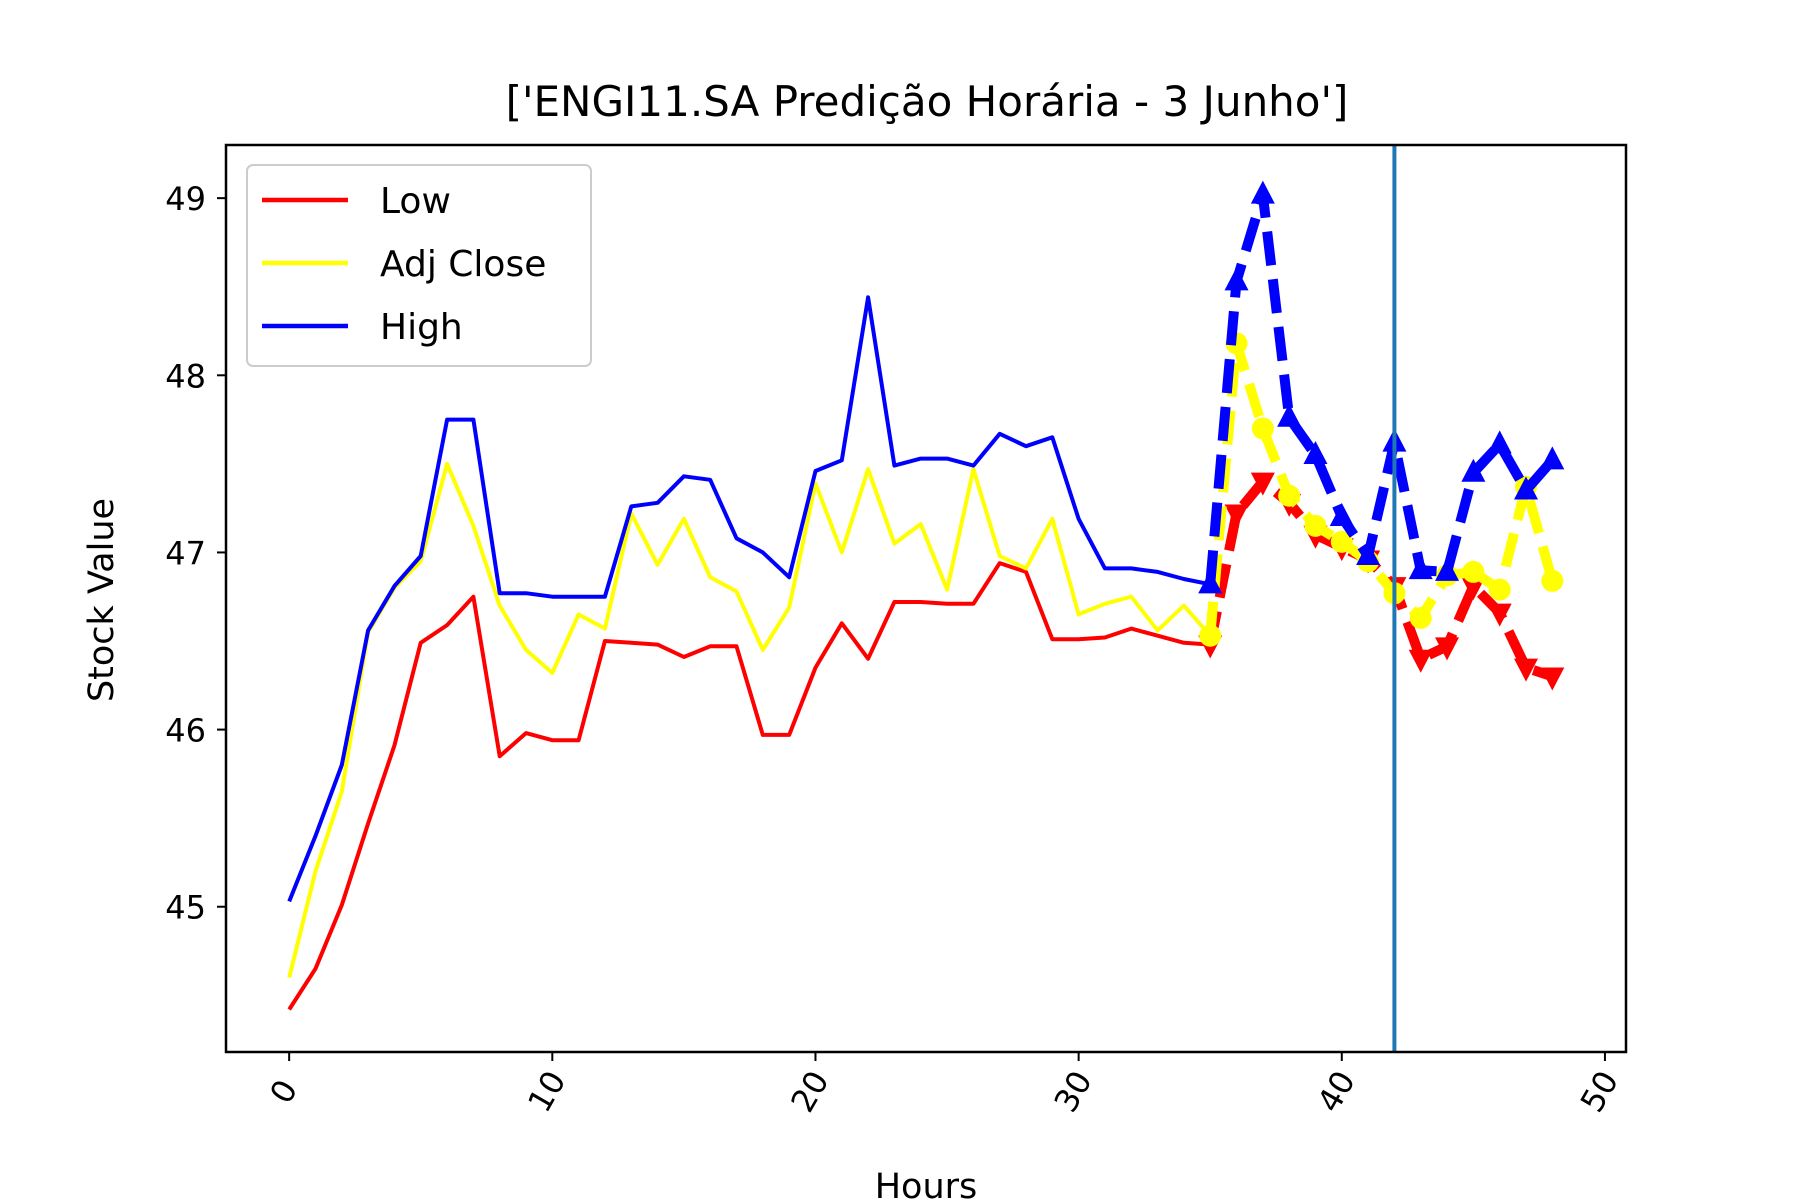 The width and height of the screenshot is (1800, 1200). I want to click on x-axis-label: Hours, so click(926, 1183).